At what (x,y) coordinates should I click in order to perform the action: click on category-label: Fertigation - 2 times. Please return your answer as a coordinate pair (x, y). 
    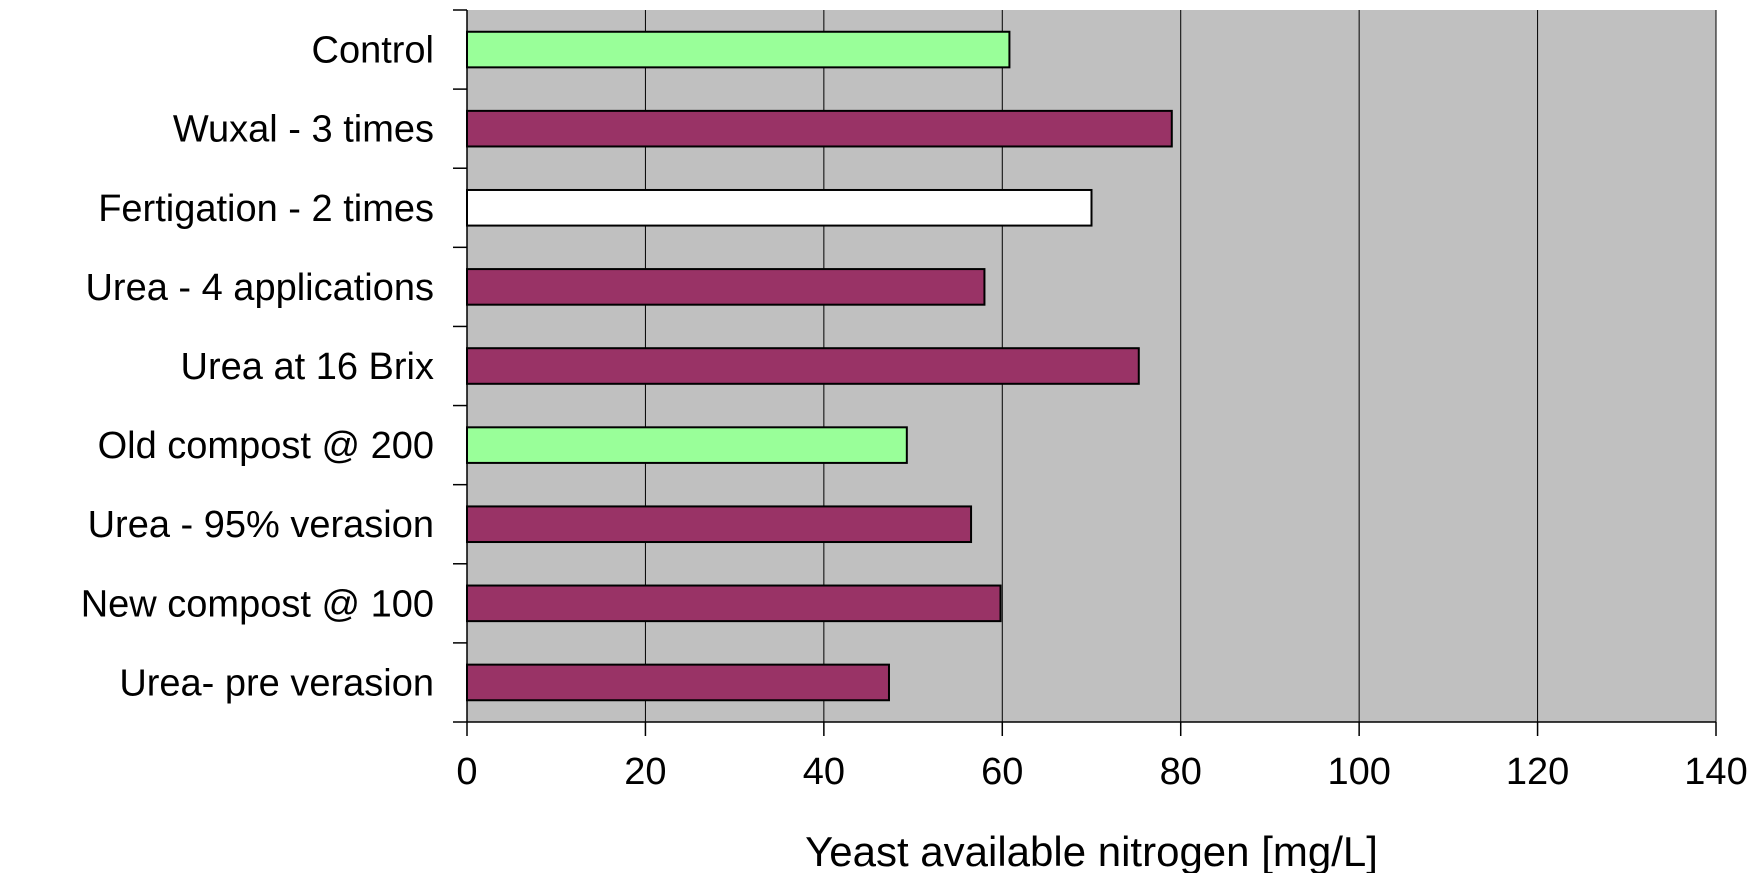
    Looking at the image, I should click on (266, 209).